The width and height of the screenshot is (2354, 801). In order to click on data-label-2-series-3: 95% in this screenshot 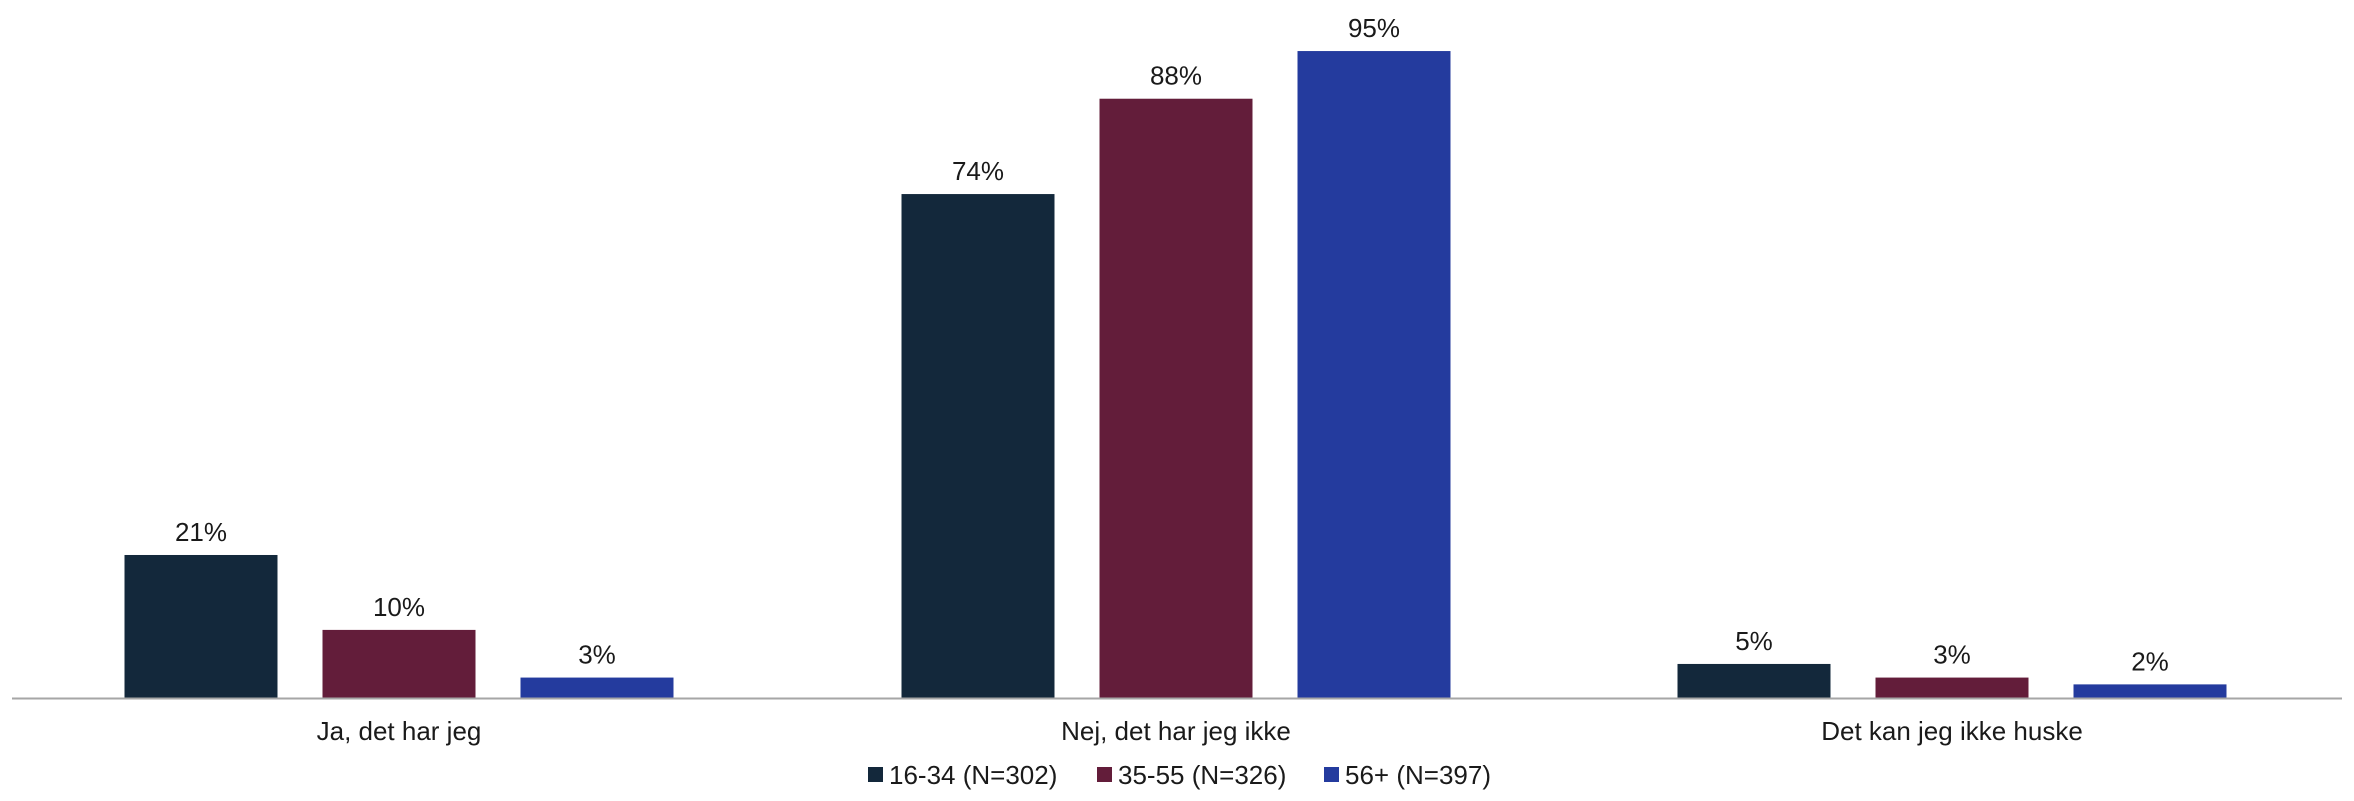, I will do `click(1374, 28)`.